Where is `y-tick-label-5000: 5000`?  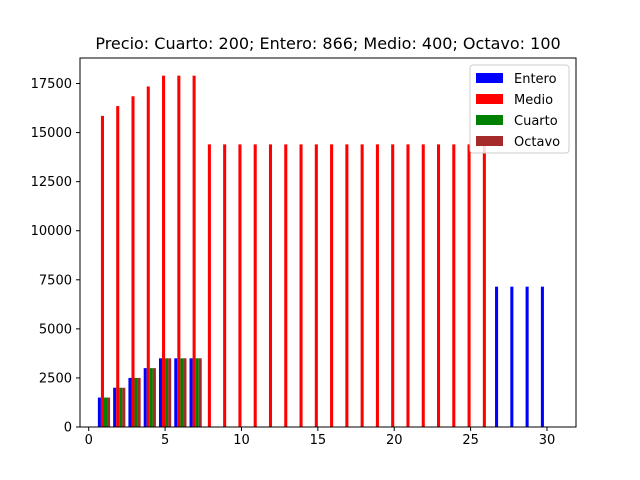
y-tick-label-5000: 5000 is located at coordinates (55, 329).